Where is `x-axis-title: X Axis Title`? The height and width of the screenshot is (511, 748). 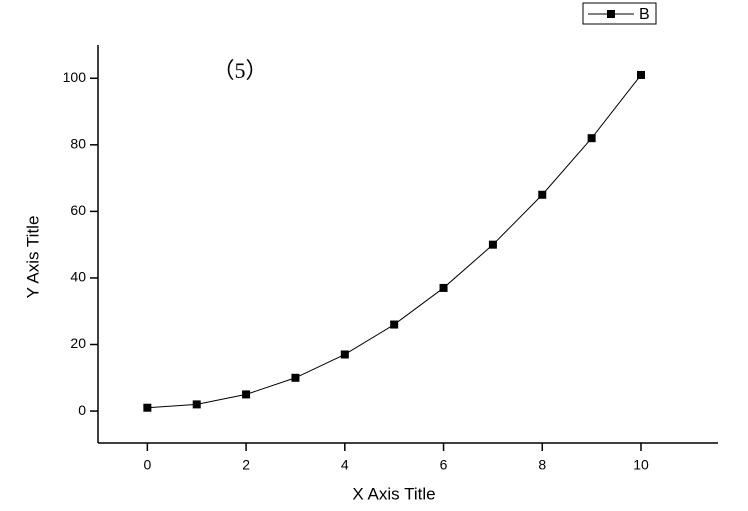
x-axis-title: X Axis Title is located at coordinates (393, 493).